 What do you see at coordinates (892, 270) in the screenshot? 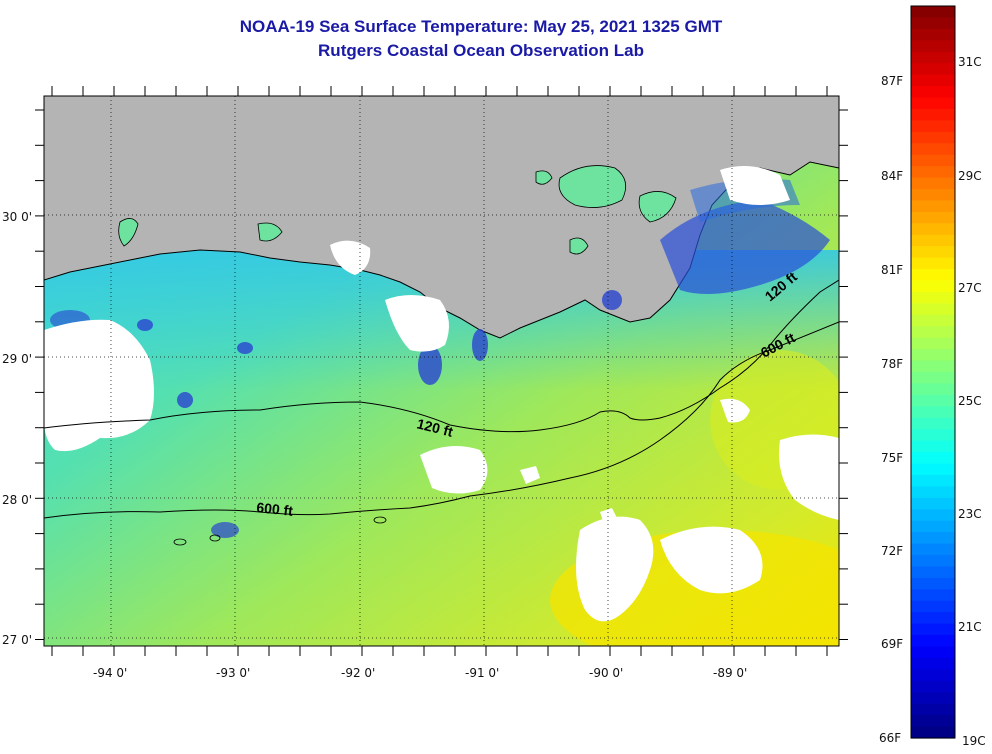
I see `fahrenheit-label: 81F` at bounding box center [892, 270].